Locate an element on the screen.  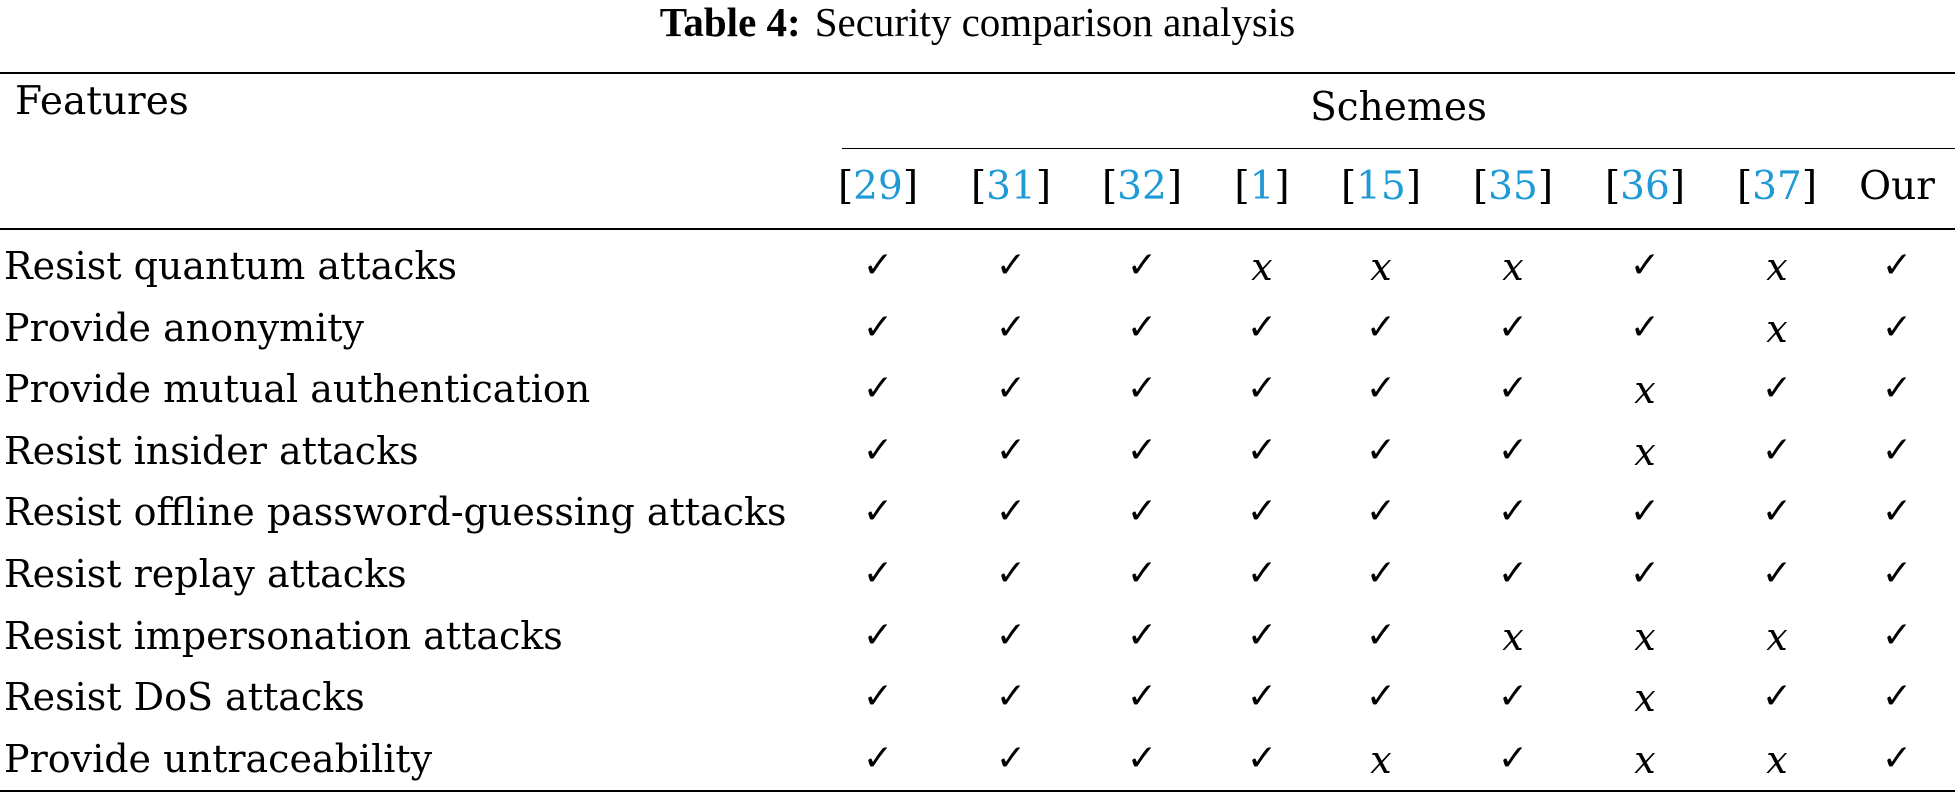
table-title: Security comparison analysis is located at coordinates (1055, 22).